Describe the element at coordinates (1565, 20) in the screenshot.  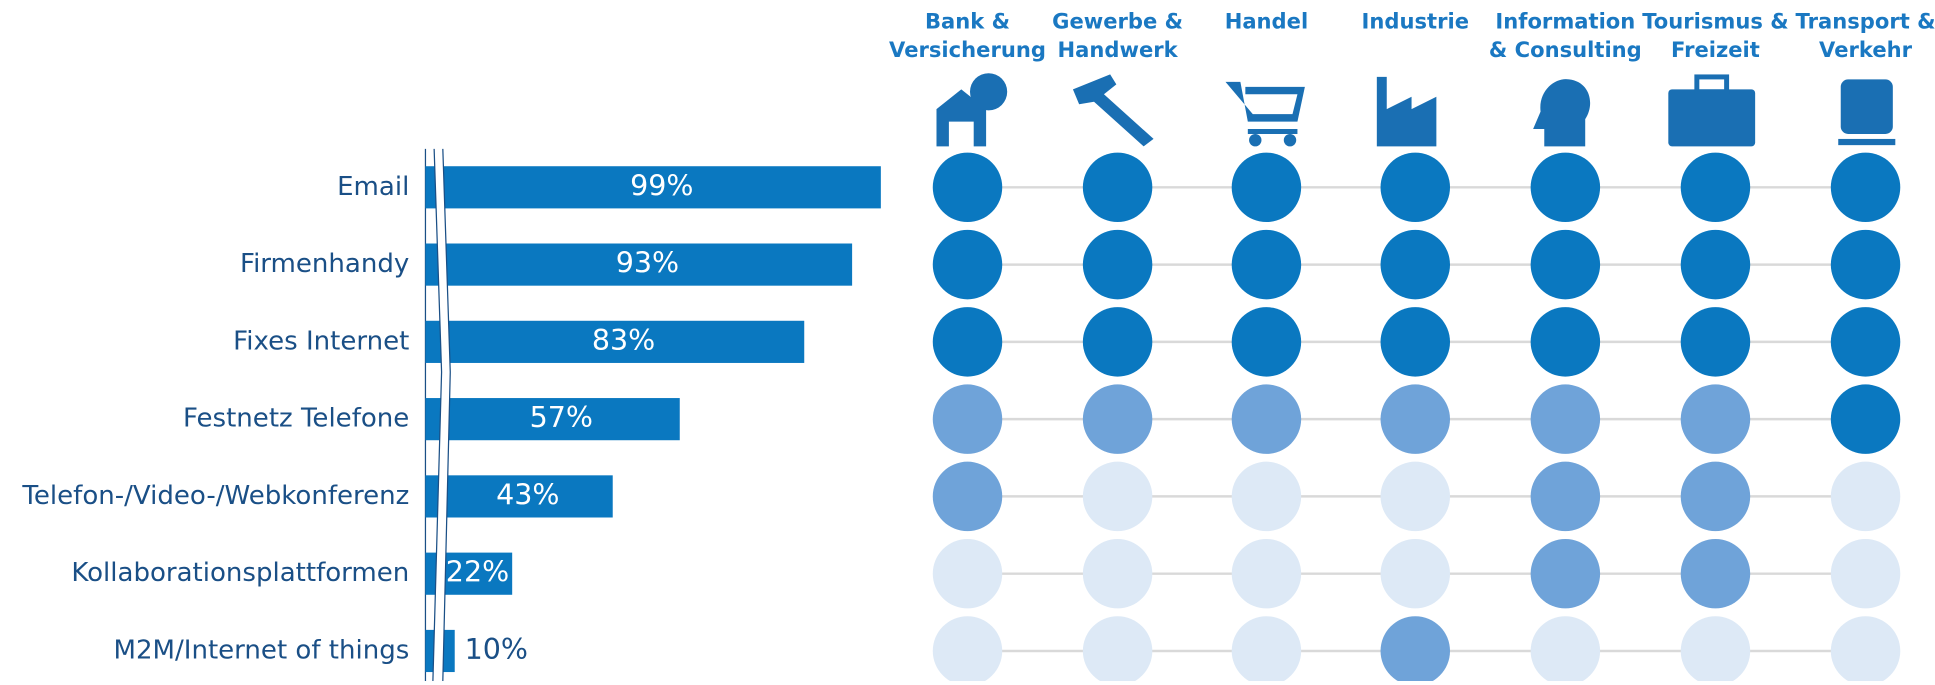
I see `sector-header-line: Information` at that location.